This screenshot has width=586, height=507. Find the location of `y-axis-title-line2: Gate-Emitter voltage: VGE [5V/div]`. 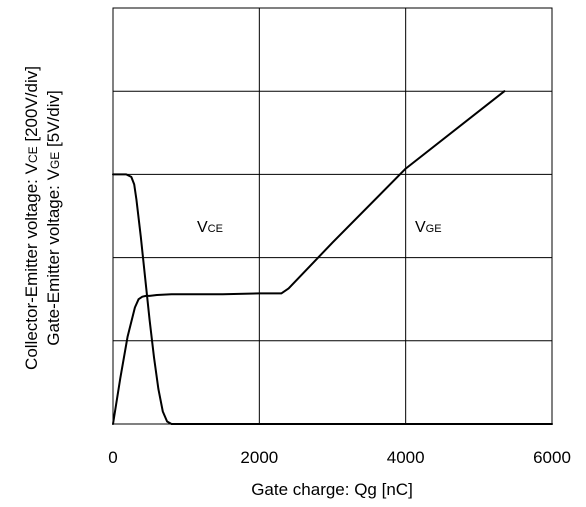

y-axis-title-line2: Gate-Emitter voltage: VGE [5V/div] is located at coordinates (53, 217).